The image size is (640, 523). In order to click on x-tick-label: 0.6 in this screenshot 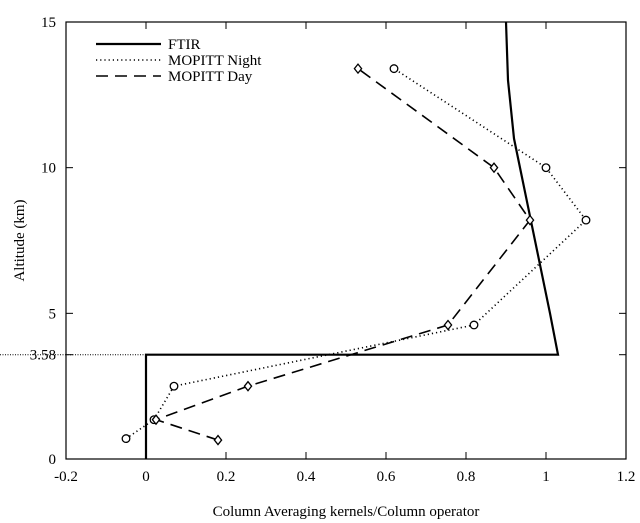, I will do `click(386, 477)`.